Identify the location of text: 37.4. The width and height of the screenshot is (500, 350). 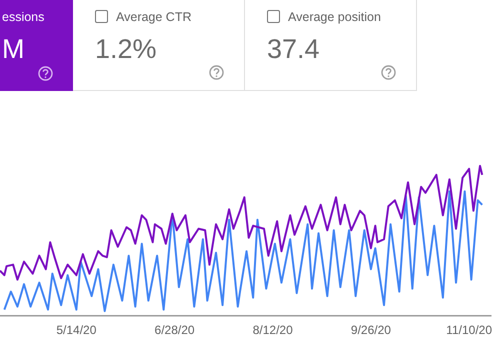
(294, 49).